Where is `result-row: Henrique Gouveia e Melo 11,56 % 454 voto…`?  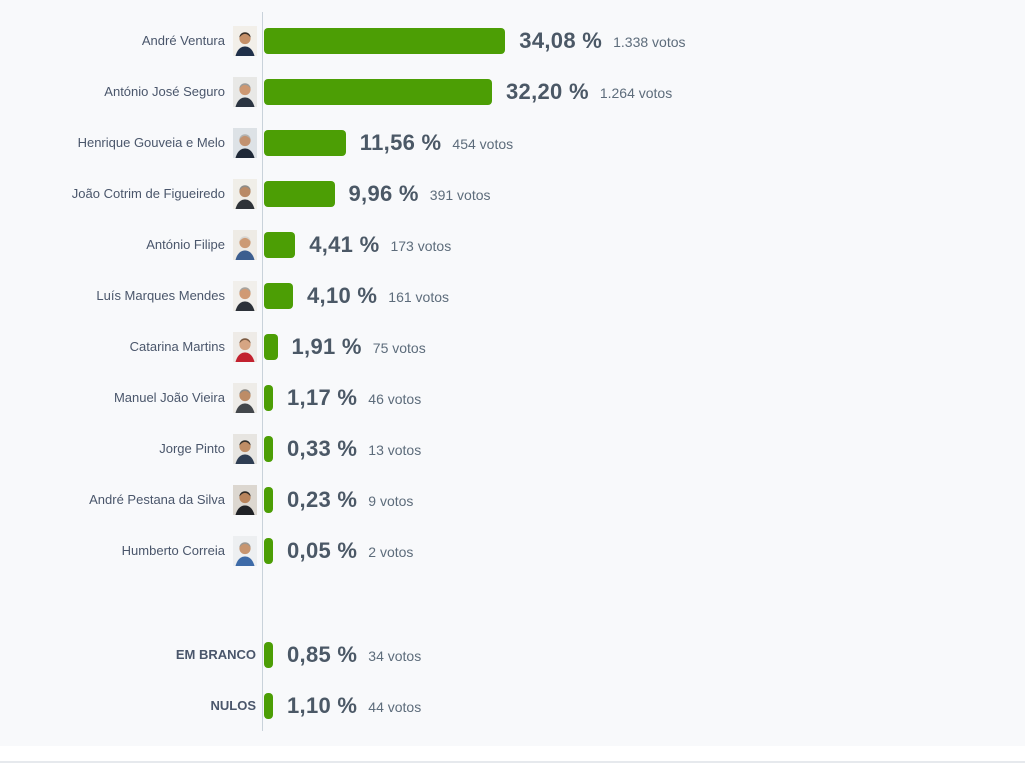
result-row: Henrique Gouveia e Melo 11,56 % 454 voto… is located at coordinates (512, 142).